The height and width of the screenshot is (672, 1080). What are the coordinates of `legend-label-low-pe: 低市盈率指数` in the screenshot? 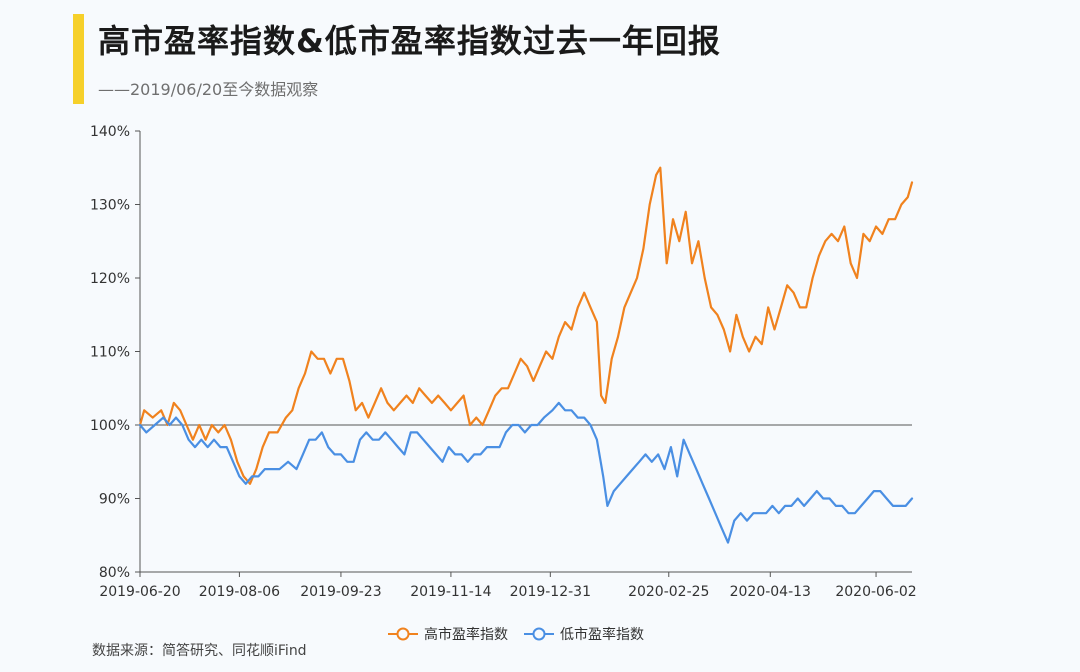 It's located at (602, 635).